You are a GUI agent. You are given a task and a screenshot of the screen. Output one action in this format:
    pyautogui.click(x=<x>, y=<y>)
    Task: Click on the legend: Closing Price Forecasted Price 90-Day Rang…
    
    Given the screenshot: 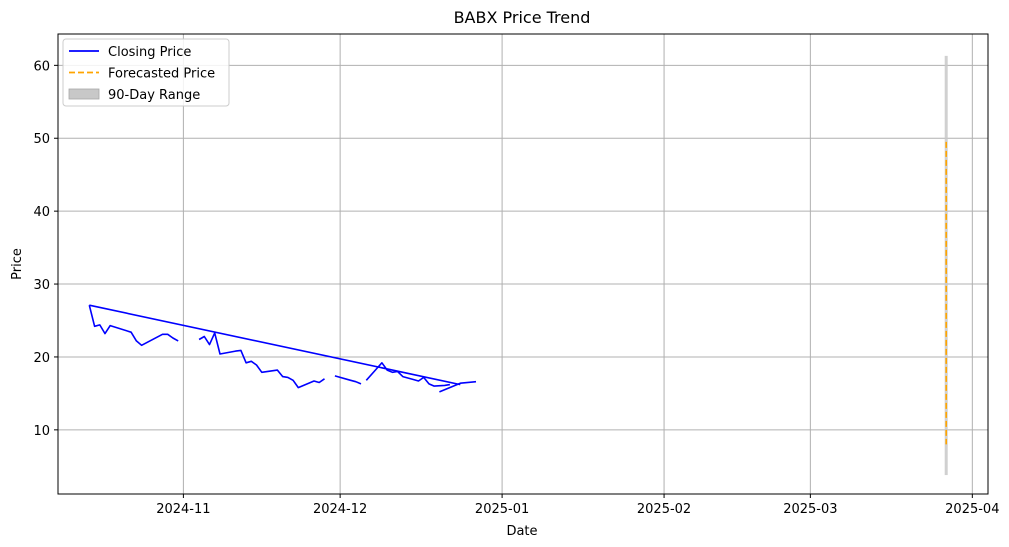 What is the action you would take?
    pyautogui.click(x=146, y=72)
    